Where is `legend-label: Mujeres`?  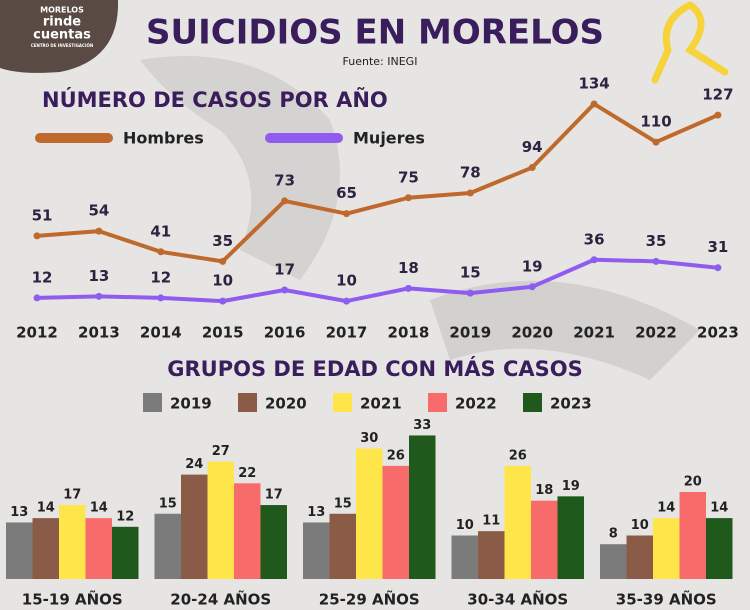
legend-label: Mujeres is located at coordinates (389, 138).